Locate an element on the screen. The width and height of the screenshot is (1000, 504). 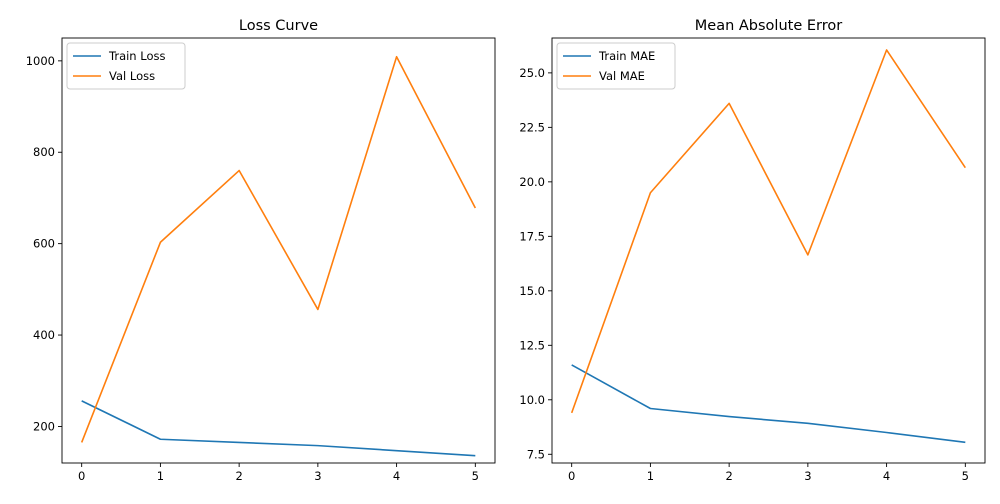
y-tick-label: 10.0 is located at coordinates (532, 400).